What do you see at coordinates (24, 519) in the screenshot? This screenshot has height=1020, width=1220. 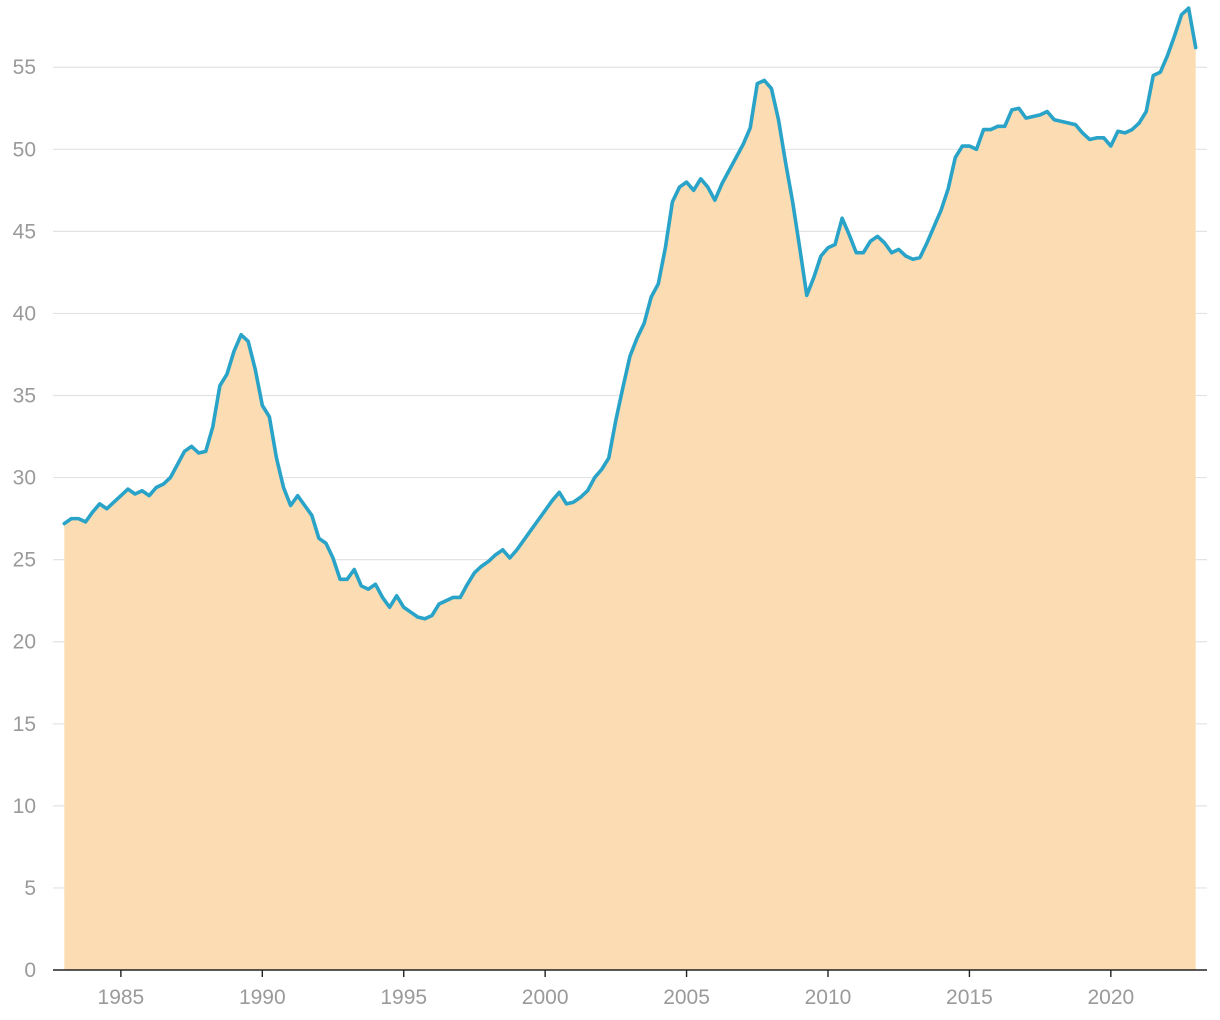 I see `y-axis-tick-labels: 0 5 10 15 20 25 30 35 40 45 50 55` at bounding box center [24, 519].